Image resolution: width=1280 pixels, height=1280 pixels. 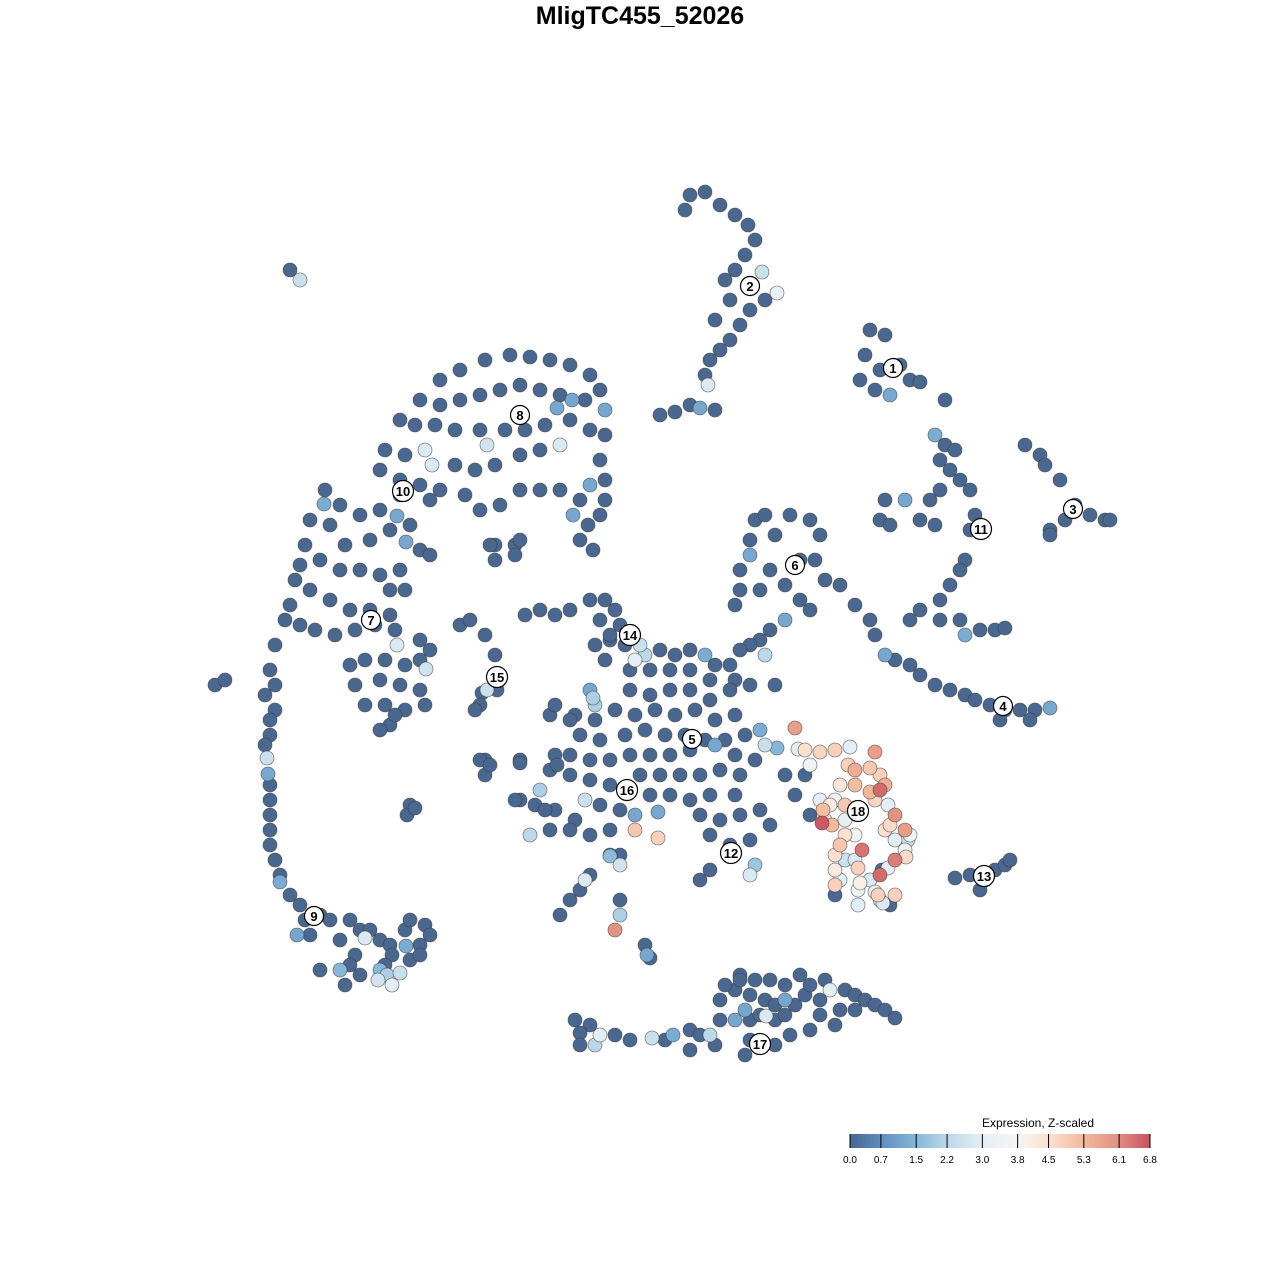 I want to click on cluster-label-4: 4, so click(x=1003, y=706).